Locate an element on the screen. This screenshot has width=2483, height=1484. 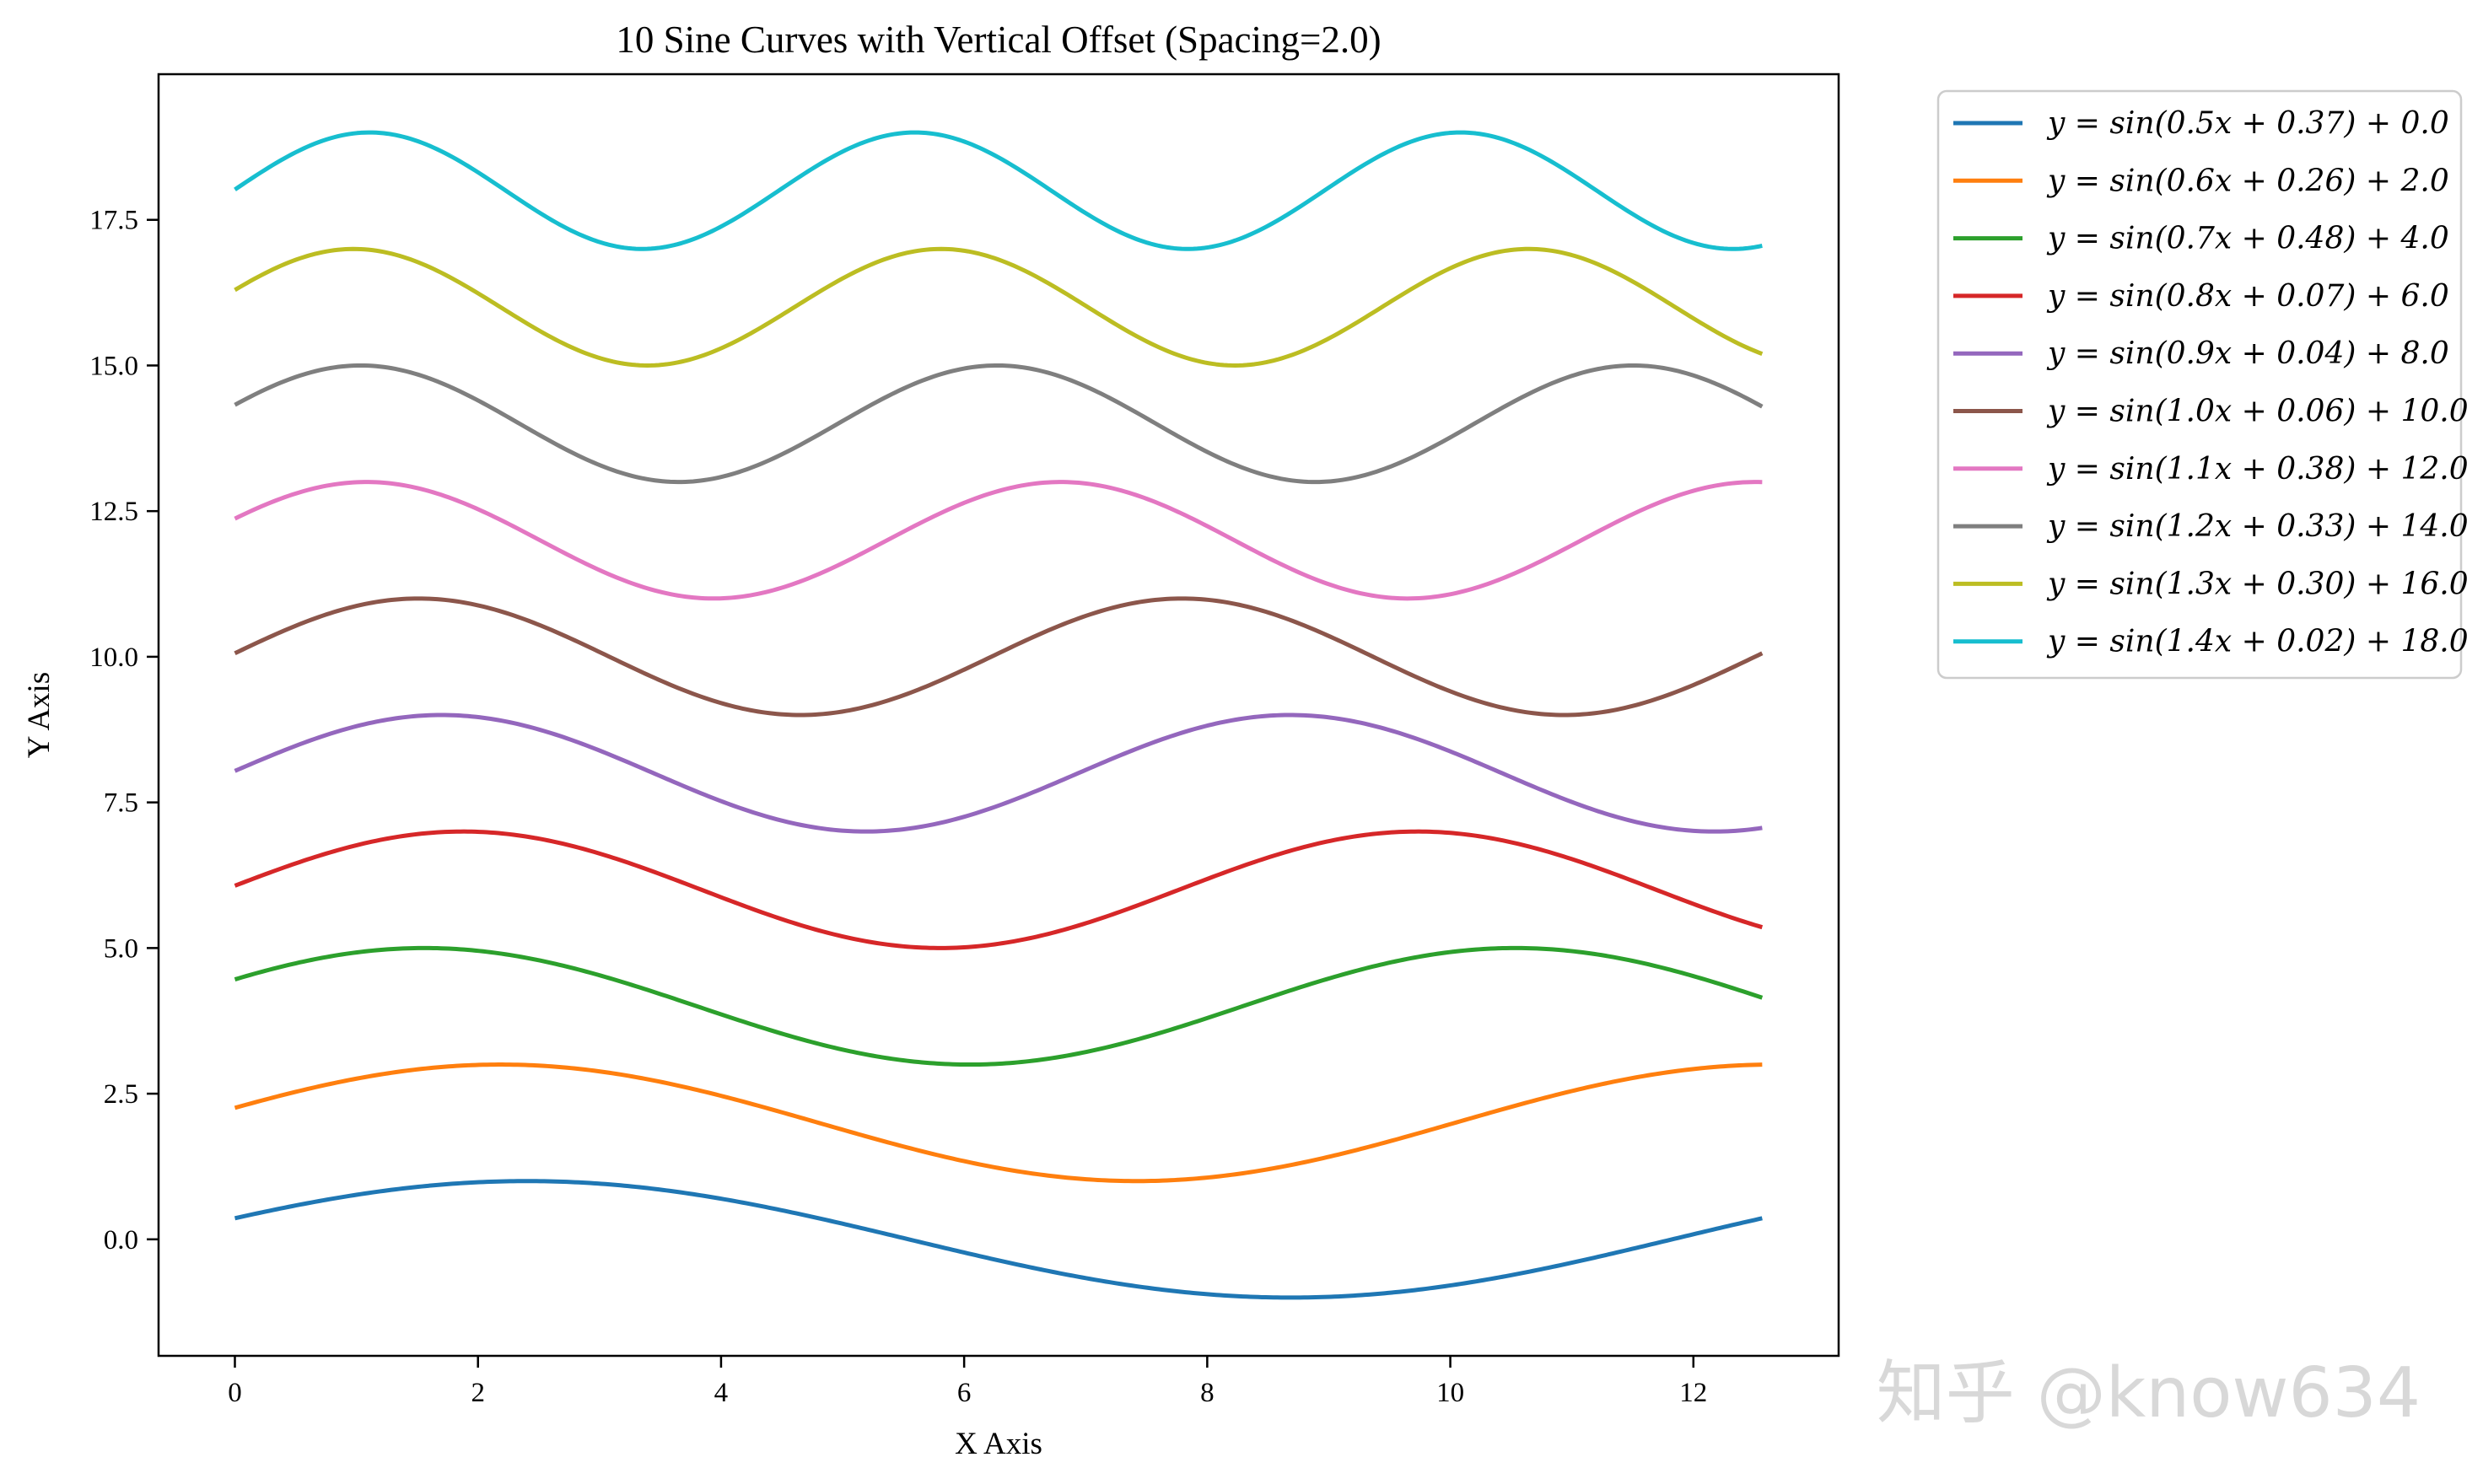
y-tick-label: 15.0 is located at coordinates (114, 366).